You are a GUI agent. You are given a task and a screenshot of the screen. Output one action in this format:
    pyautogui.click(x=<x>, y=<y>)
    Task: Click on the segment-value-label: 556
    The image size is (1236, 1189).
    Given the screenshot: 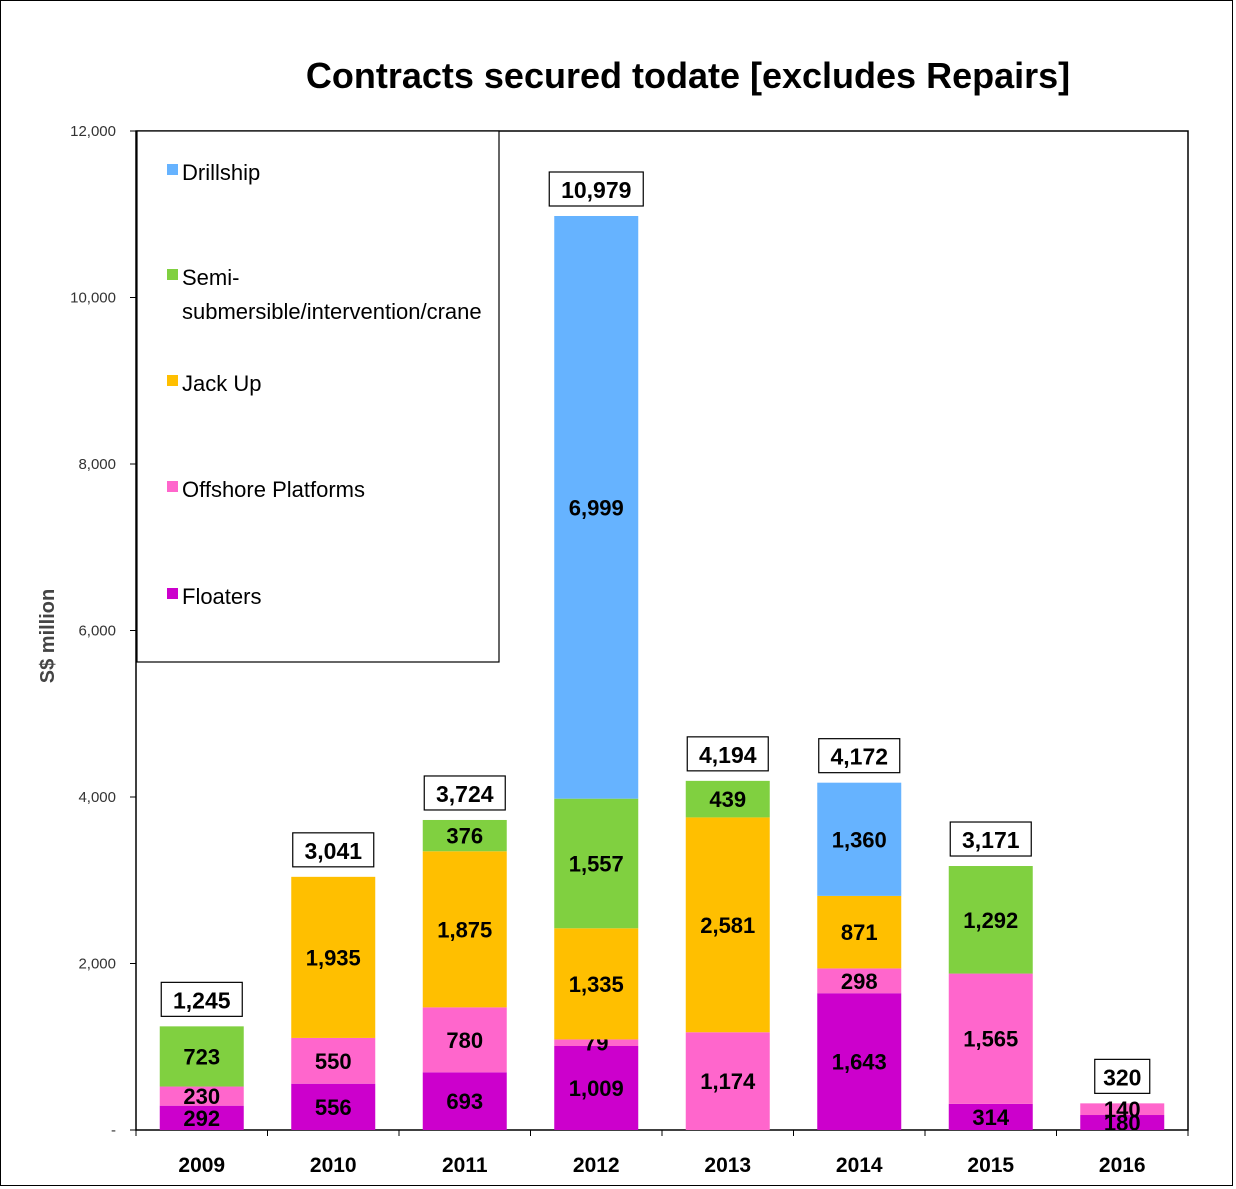 What is the action you would take?
    pyautogui.click(x=333, y=1107)
    